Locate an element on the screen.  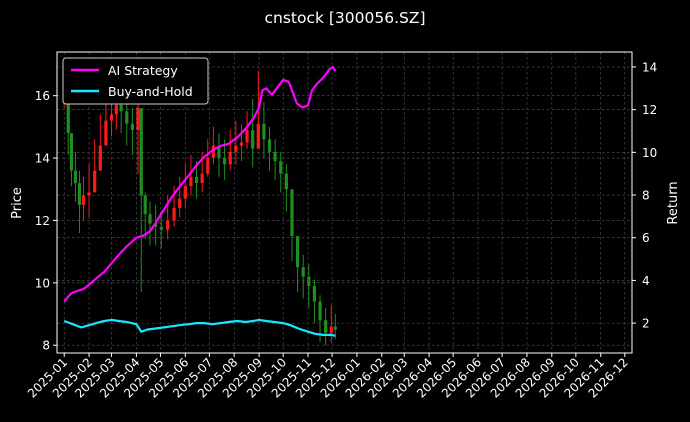
right-axis: 2 4 6 8 10 12 14 is located at coordinates (644, 195).